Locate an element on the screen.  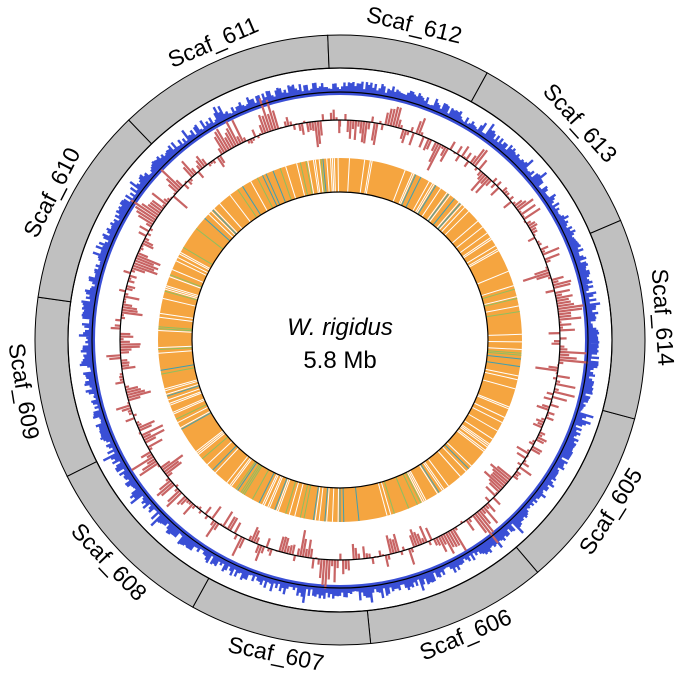
scaffold-label: Scaf_614 is located at coordinates (663, 317).